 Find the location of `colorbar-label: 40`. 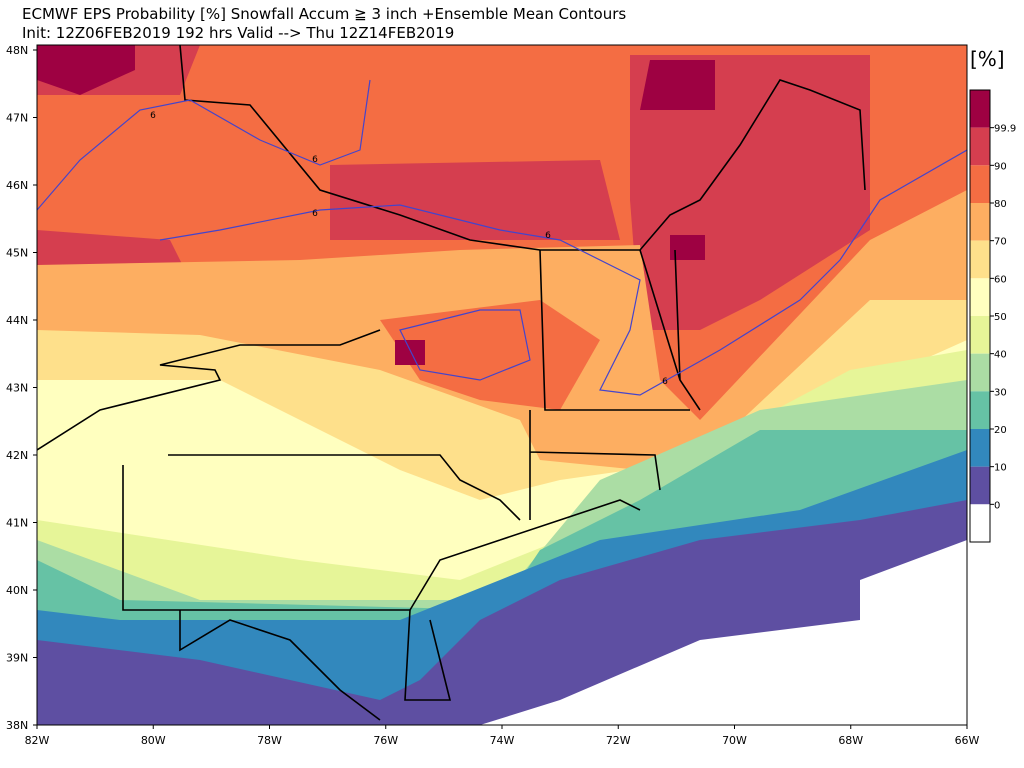

colorbar-label: 40 is located at coordinates (1000, 355).